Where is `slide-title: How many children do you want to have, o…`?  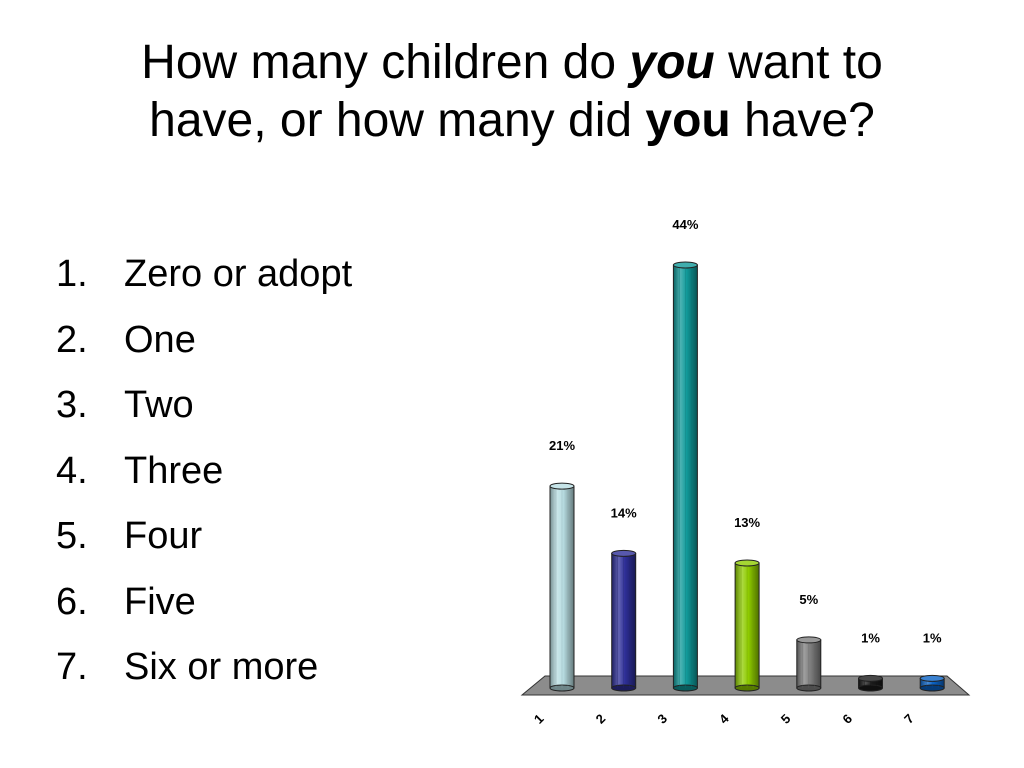 slide-title: How many children do you want to have, o… is located at coordinates (512, 92).